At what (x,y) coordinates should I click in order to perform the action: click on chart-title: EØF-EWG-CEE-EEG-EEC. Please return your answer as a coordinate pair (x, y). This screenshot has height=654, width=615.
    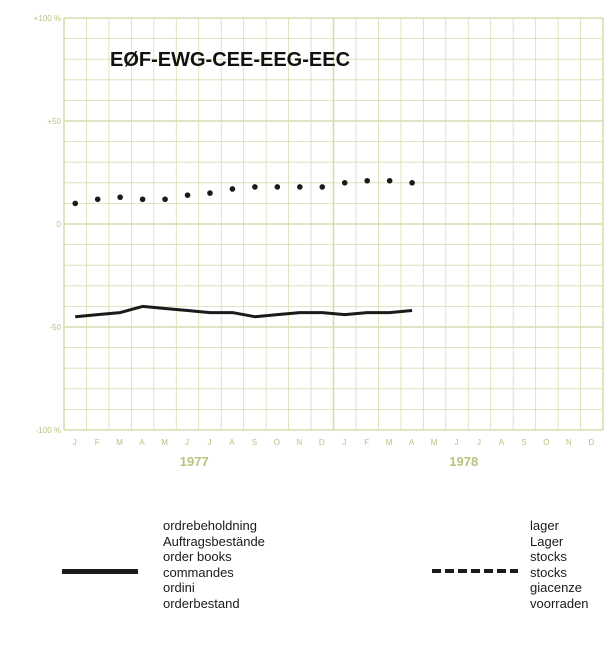
    Looking at the image, I should click on (230, 60).